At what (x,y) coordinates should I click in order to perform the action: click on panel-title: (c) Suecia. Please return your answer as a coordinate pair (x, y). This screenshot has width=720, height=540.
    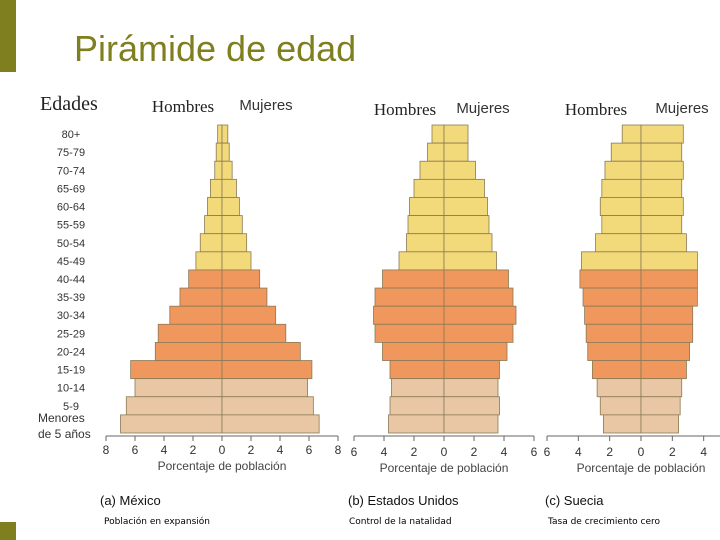
    Looking at the image, I should click on (574, 500).